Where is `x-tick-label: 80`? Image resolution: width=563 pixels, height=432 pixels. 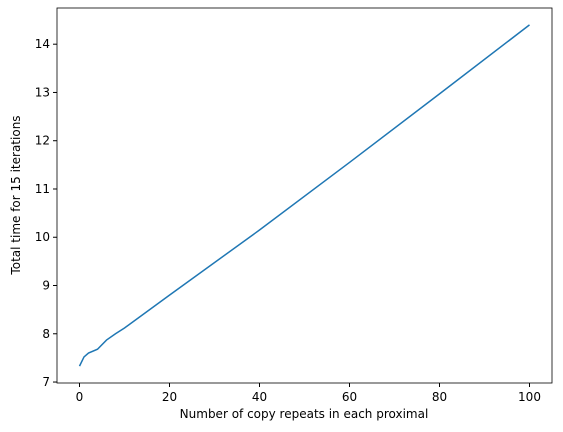
x-tick-label: 80 is located at coordinates (439, 397).